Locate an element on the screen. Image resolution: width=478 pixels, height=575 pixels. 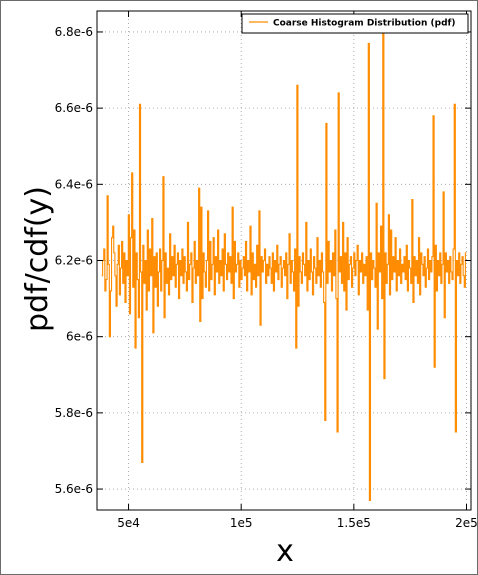
legend: Coarse Histogram Distribution (pdf) is located at coordinates (355, 23).